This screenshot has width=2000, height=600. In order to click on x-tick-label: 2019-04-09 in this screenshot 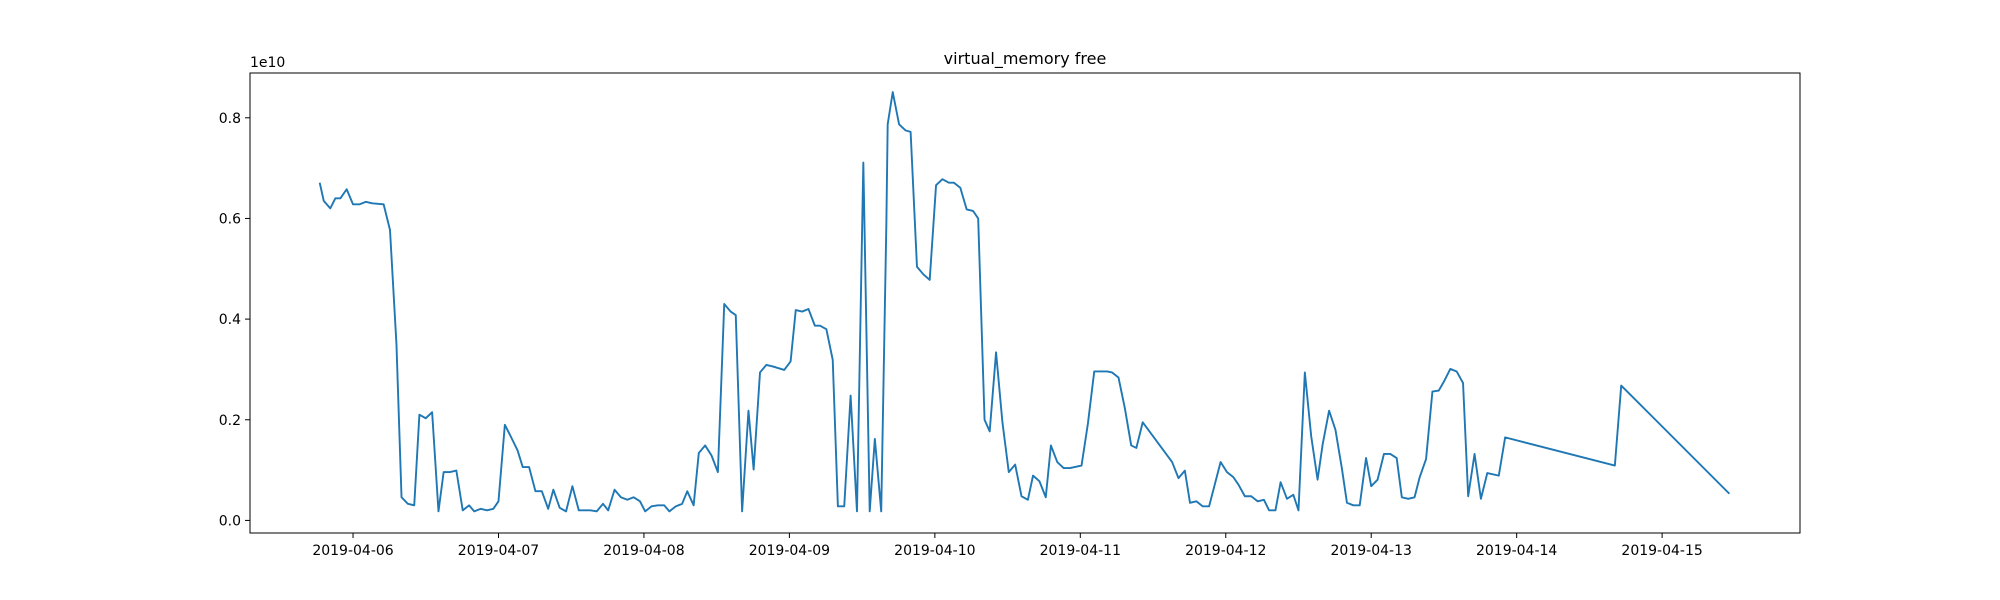, I will do `click(789, 551)`.